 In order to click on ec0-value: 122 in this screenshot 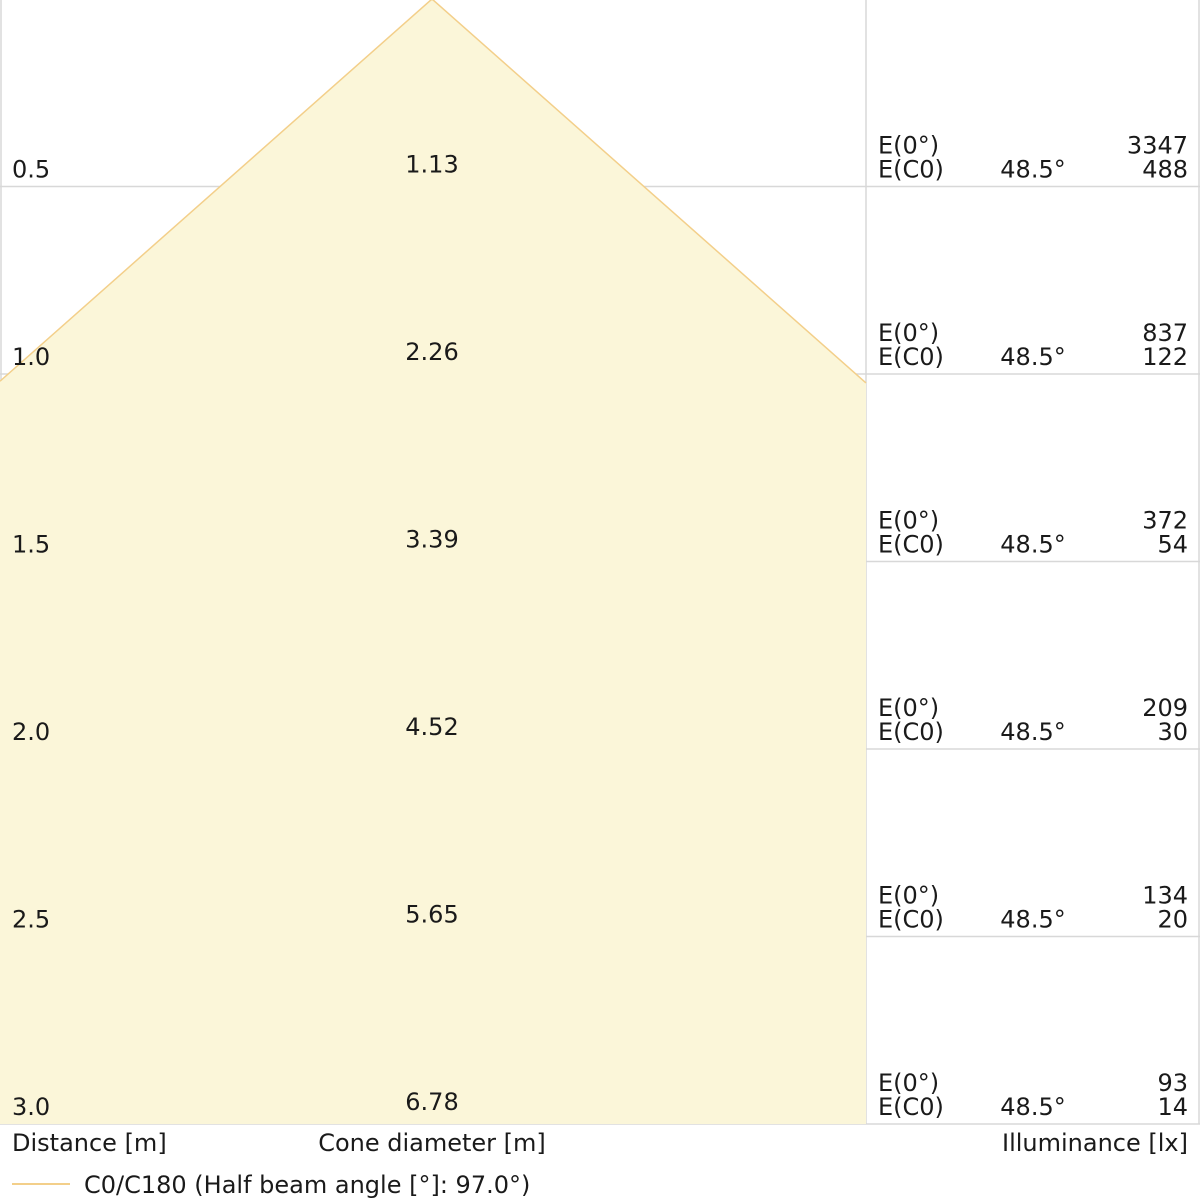, I will do `click(1165, 357)`.